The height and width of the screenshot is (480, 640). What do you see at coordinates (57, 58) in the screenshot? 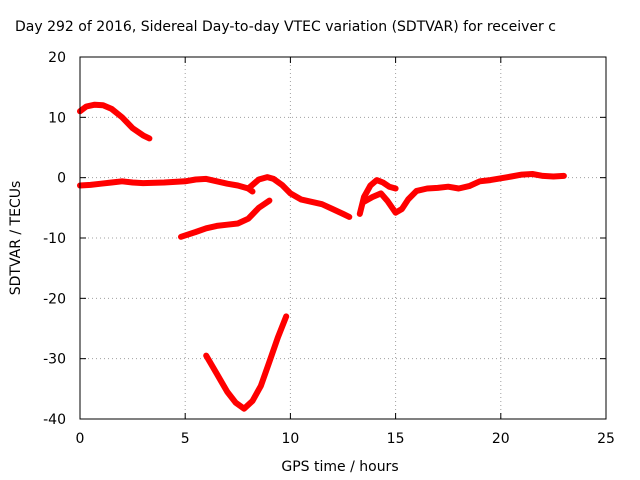
I see `y-tick-label: 20` at bounding box center [57, 58].